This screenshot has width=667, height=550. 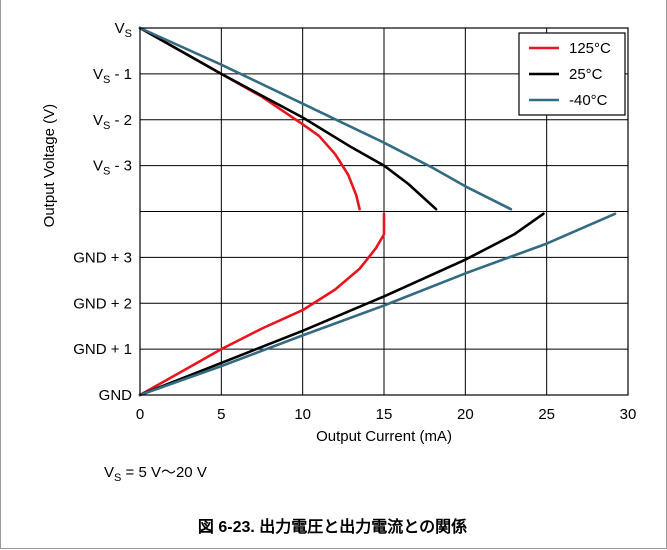 I want to click on legend-entry: -40°C, so click(x=588, y=100).